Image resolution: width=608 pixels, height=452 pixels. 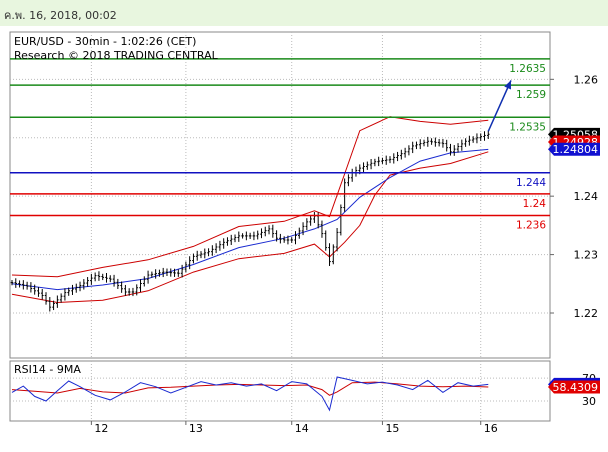 What do you see at coordinates (304, 13) in the screenshot?
I see `date-header-bar` at bounding box center [304, 13].